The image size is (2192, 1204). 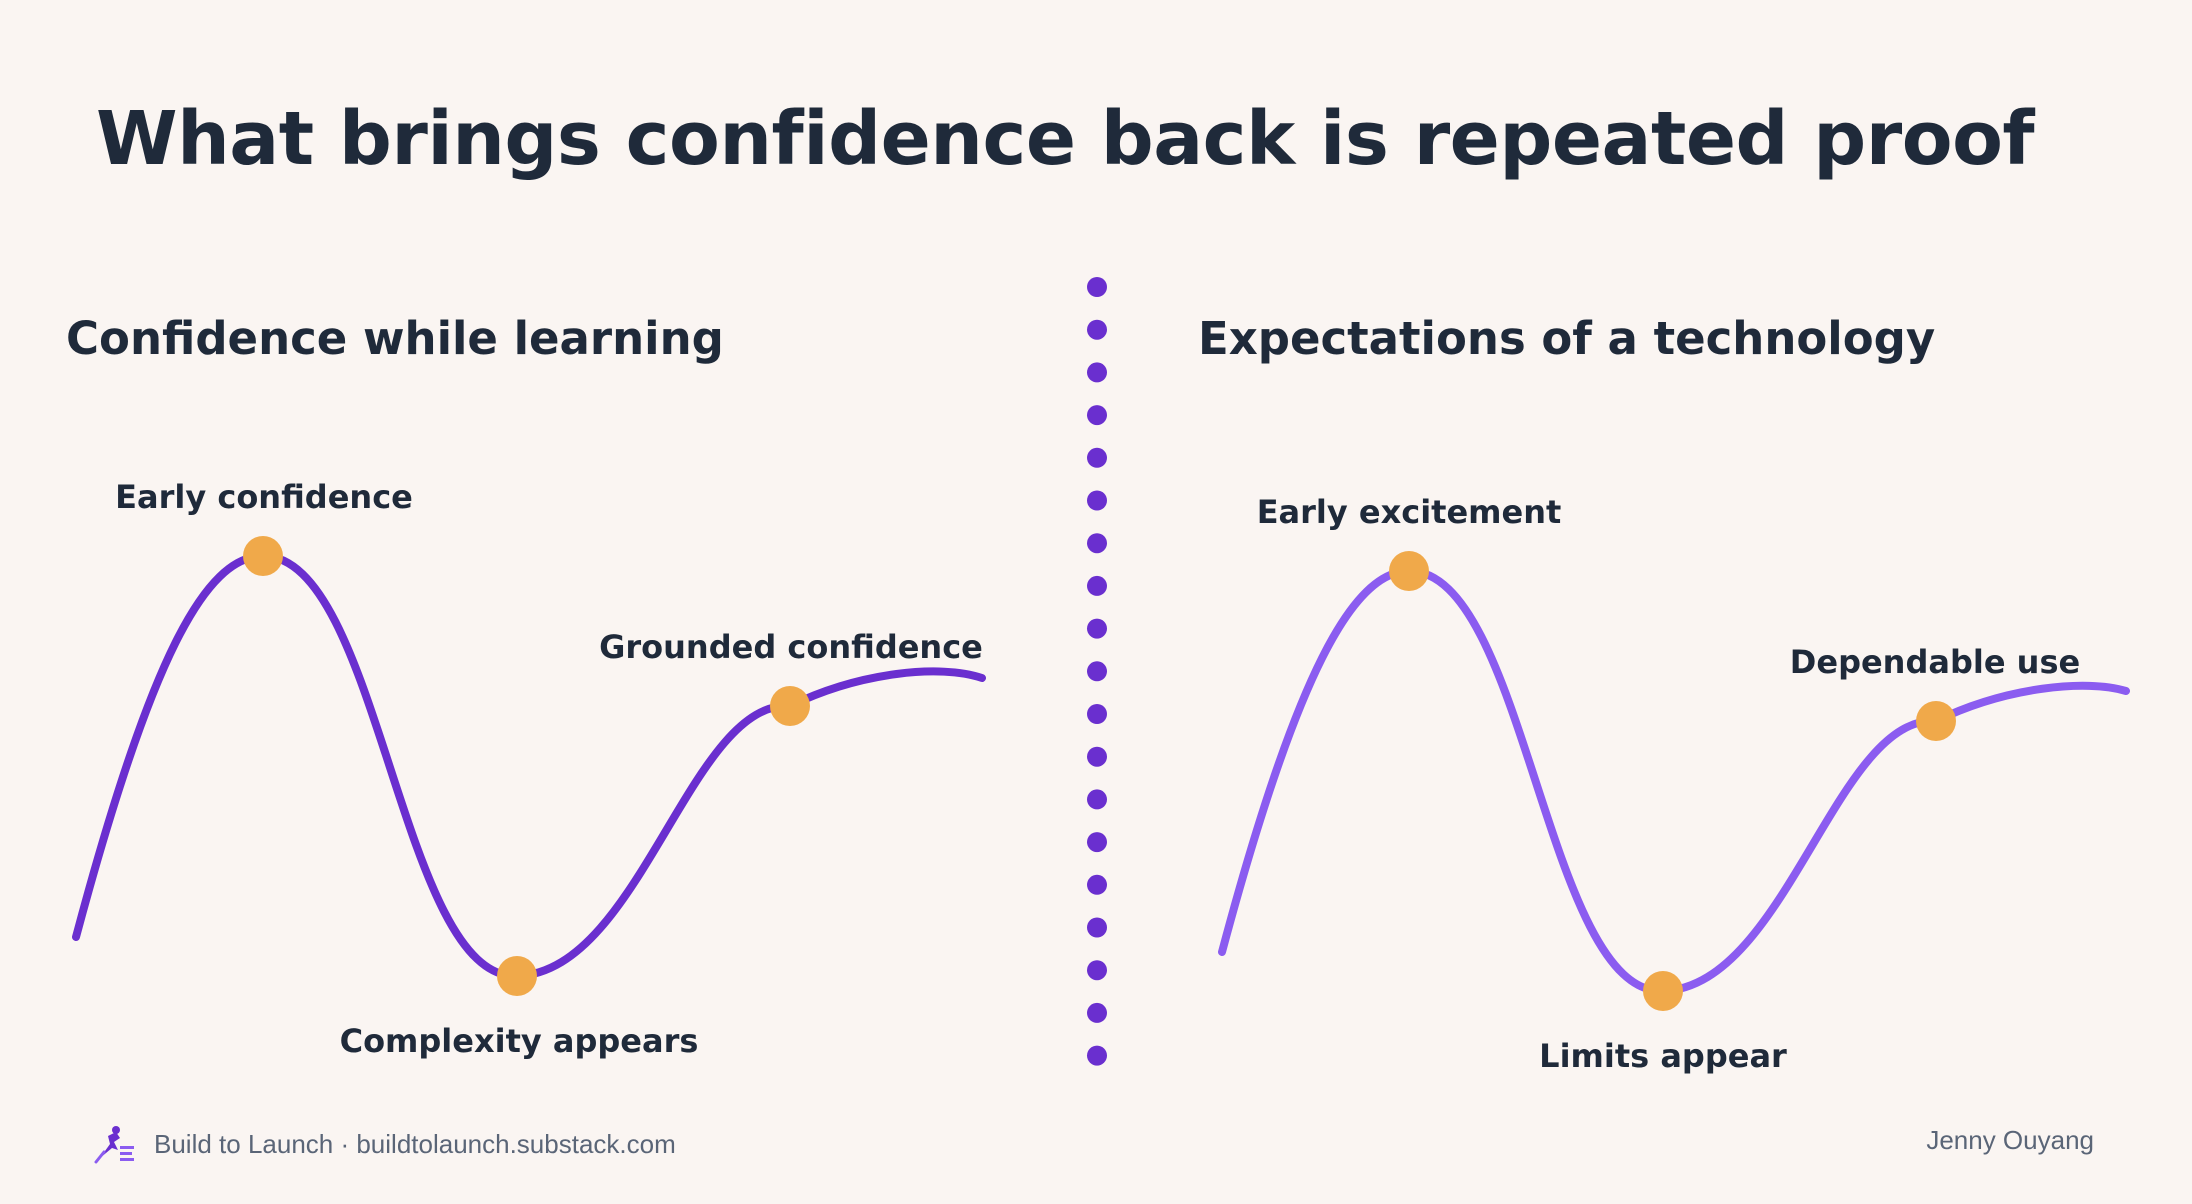 What do you see at coordinates (1935, 662) in the screenshot?
I see `right-recovery-label: Dependable use` at bounding box center [1935, 662].